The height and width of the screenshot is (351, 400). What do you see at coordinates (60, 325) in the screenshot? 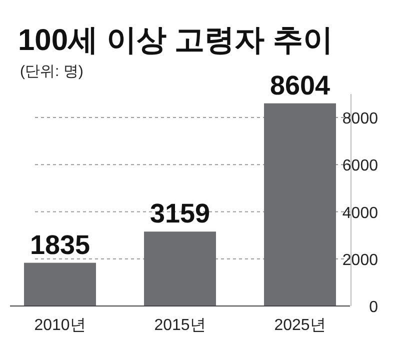
I see `x-tick-label: 2010년` at bounding box center [60, 325].